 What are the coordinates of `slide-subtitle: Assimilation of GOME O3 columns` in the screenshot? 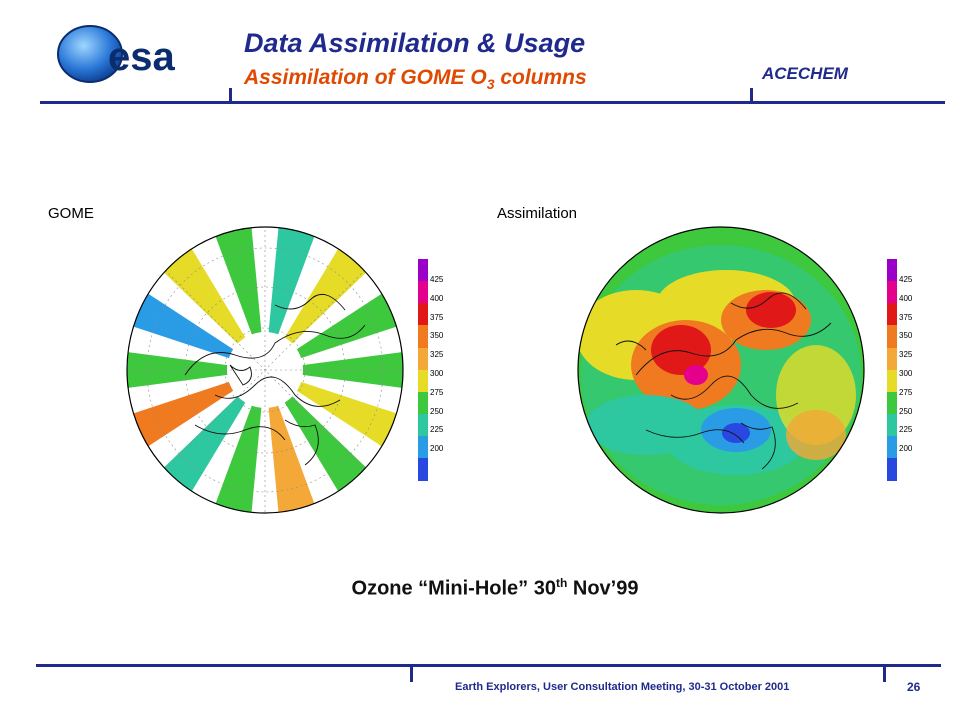 It's located at (415, 79).